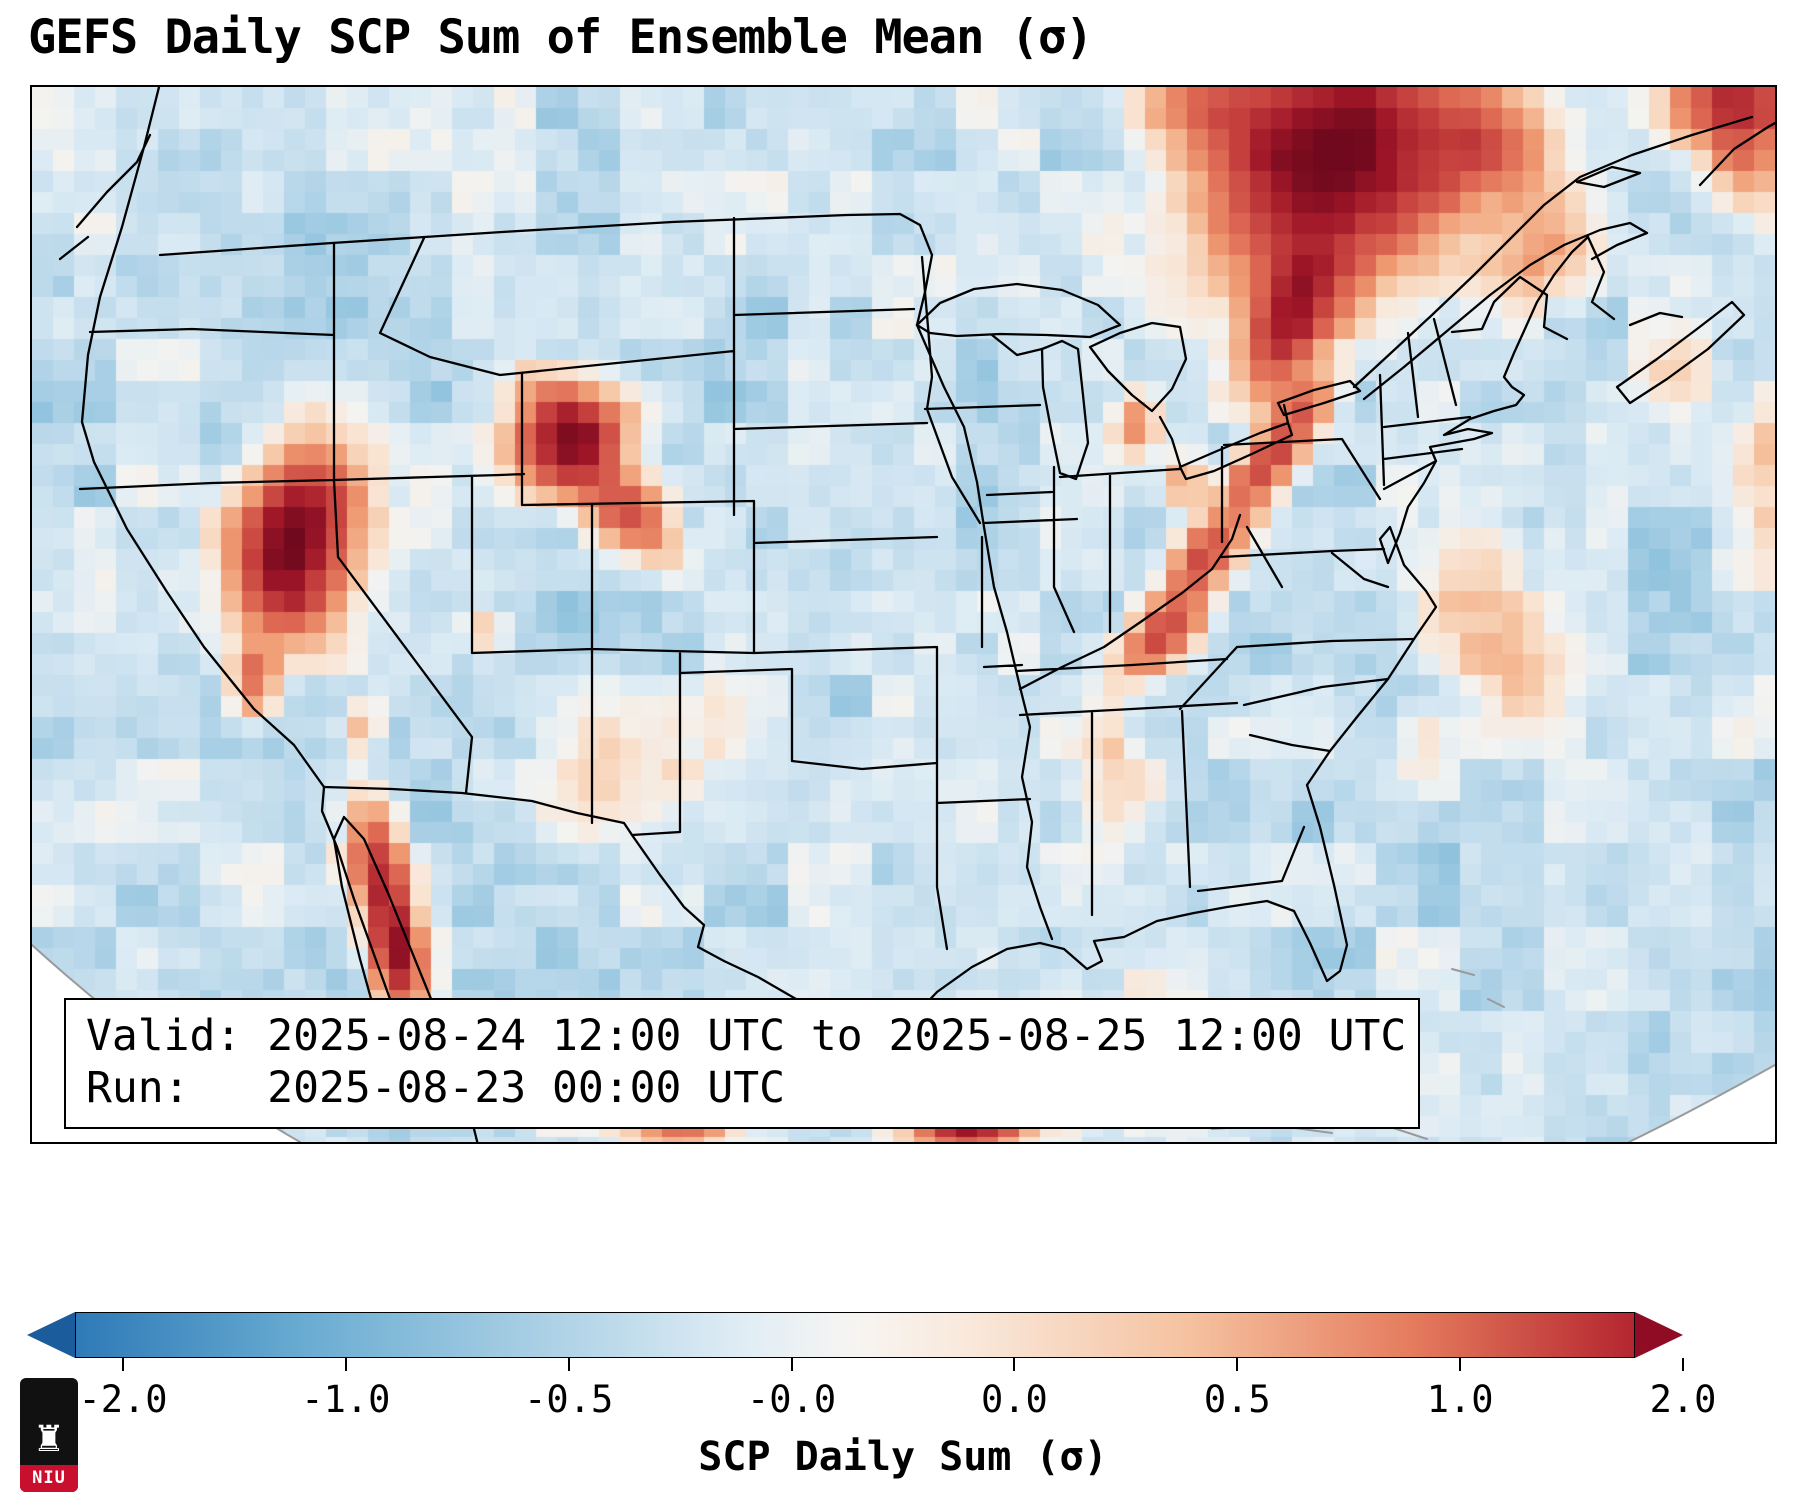 Image resolution: width=1803 pixels, height=1506 pixels. What do you see at coordinates (569, 1399) in the screenshot?
I see `colorbar-tick-label: -0.5` at bounding box center [569, 1399].